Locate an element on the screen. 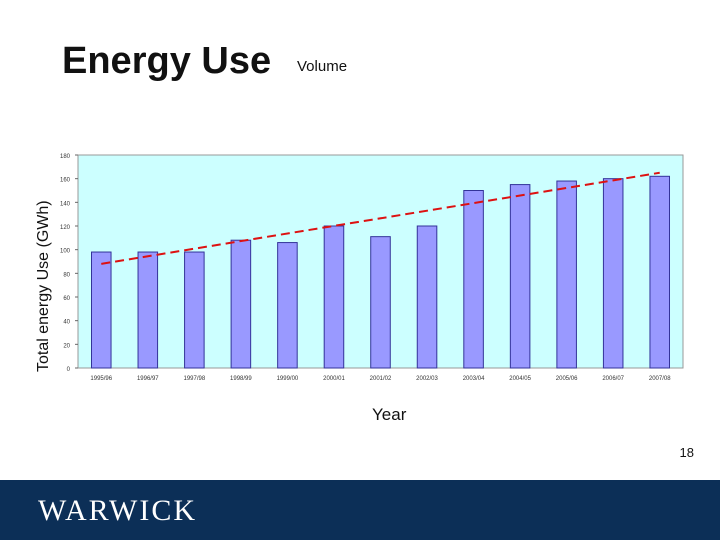 This screenshot has height=540, width=720. y-tick-label: 160 is located at coordinates (65, 181).